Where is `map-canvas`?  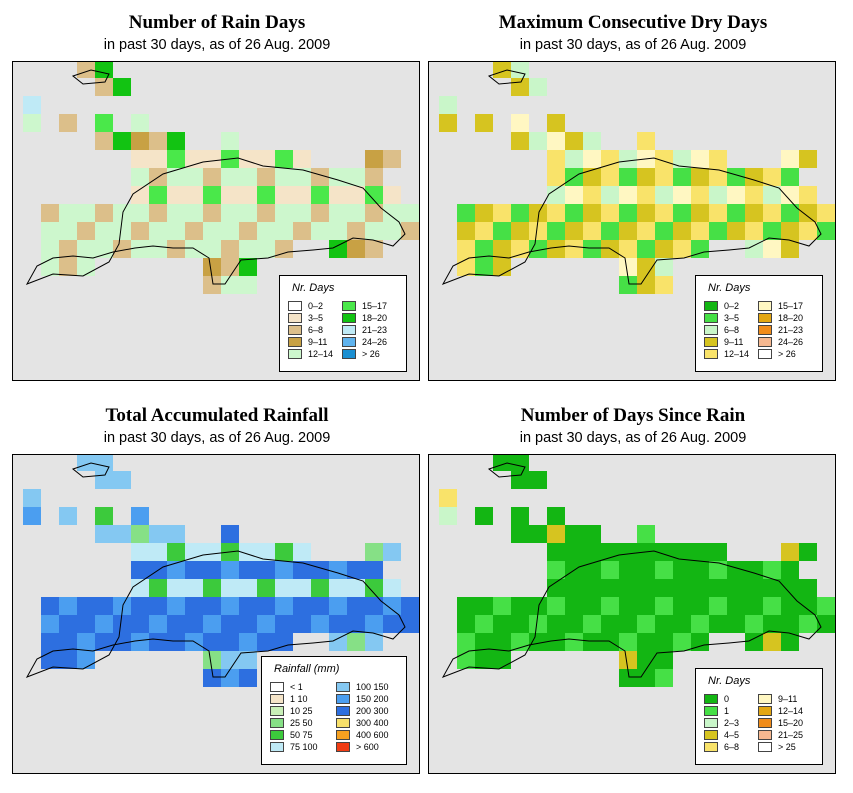
map-canvas is located at coordinates (221, 571).